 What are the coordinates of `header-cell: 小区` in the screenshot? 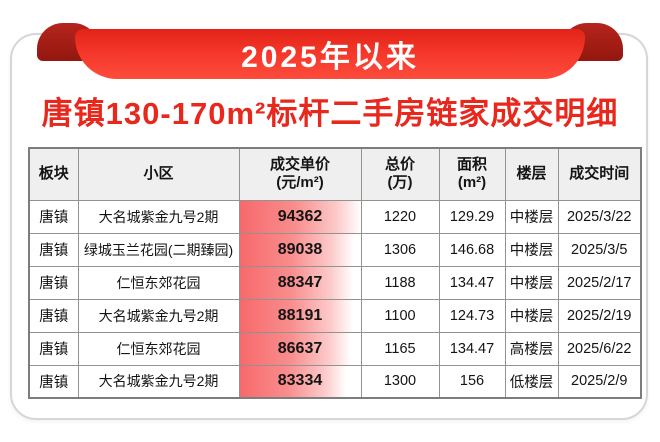 It's located at (158, 174).